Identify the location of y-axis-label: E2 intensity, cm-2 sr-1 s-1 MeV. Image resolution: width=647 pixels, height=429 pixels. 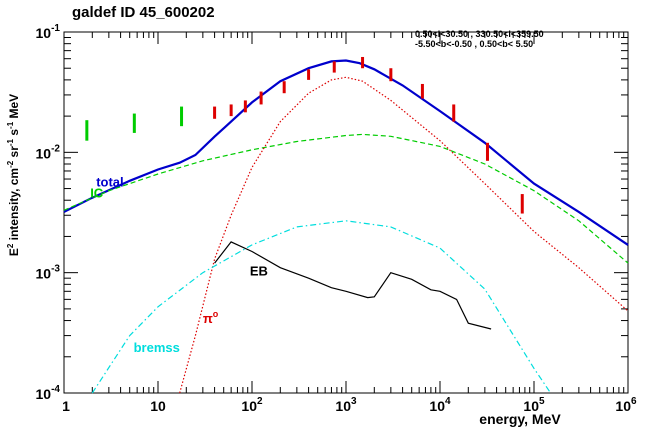
(13, 175).